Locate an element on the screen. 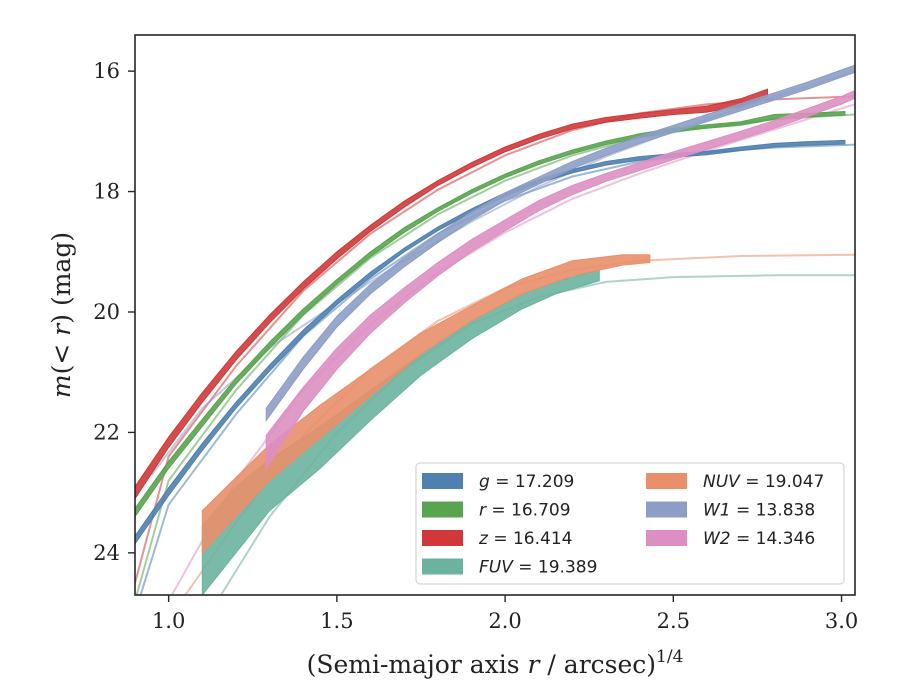  y-tick-label: 22 is located at coordinates (106, 432).